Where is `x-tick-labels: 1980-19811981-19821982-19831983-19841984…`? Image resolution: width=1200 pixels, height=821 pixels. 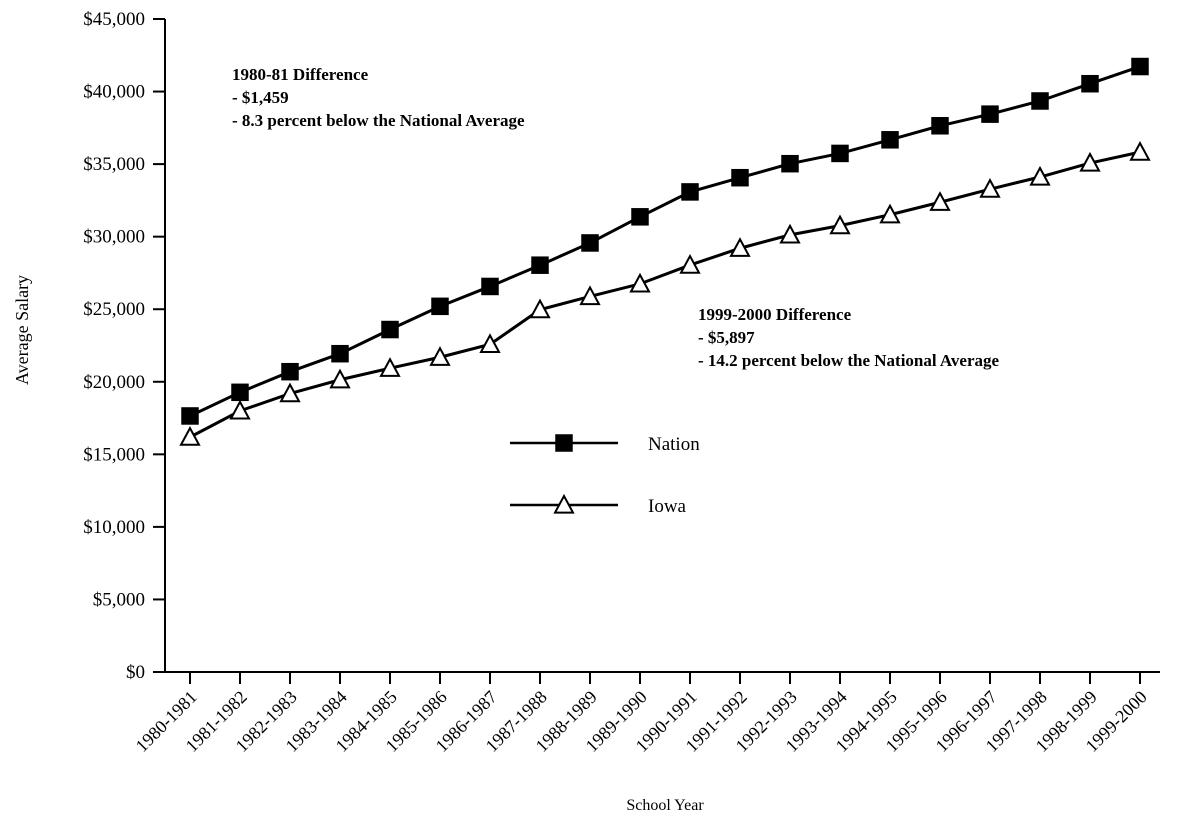
x-tick-labels: 1980-19811981-19821982-19831983-19841984… is located at coordinates (641, 721).